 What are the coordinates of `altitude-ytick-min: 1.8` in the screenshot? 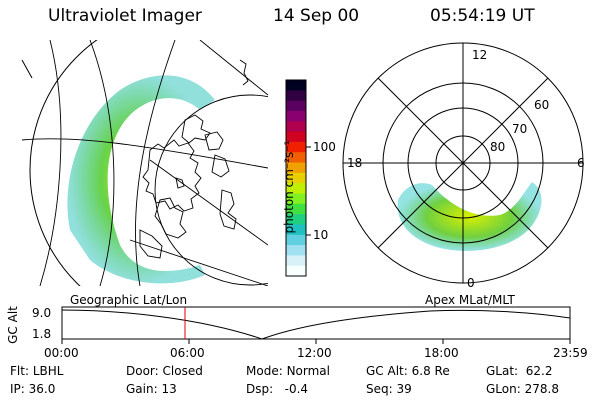 It's located at (42, 334).